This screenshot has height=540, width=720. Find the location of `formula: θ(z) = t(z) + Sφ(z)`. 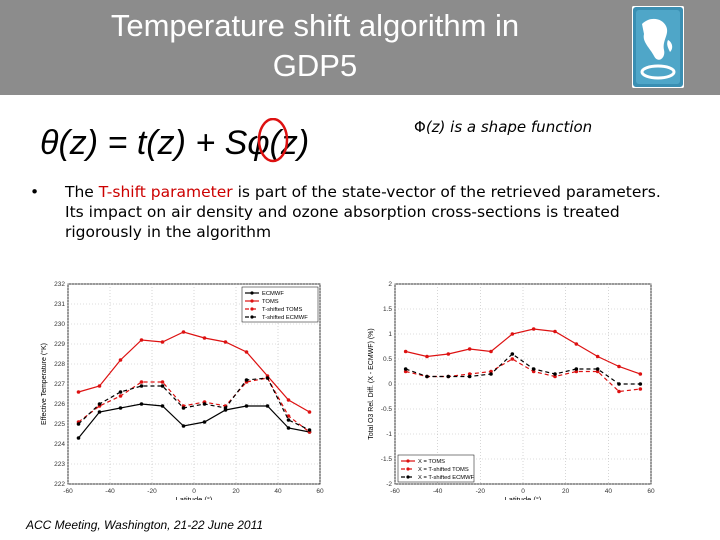

formula: θ(z) = t(z) + Sφ(z) is located at coordinates (174, 140).